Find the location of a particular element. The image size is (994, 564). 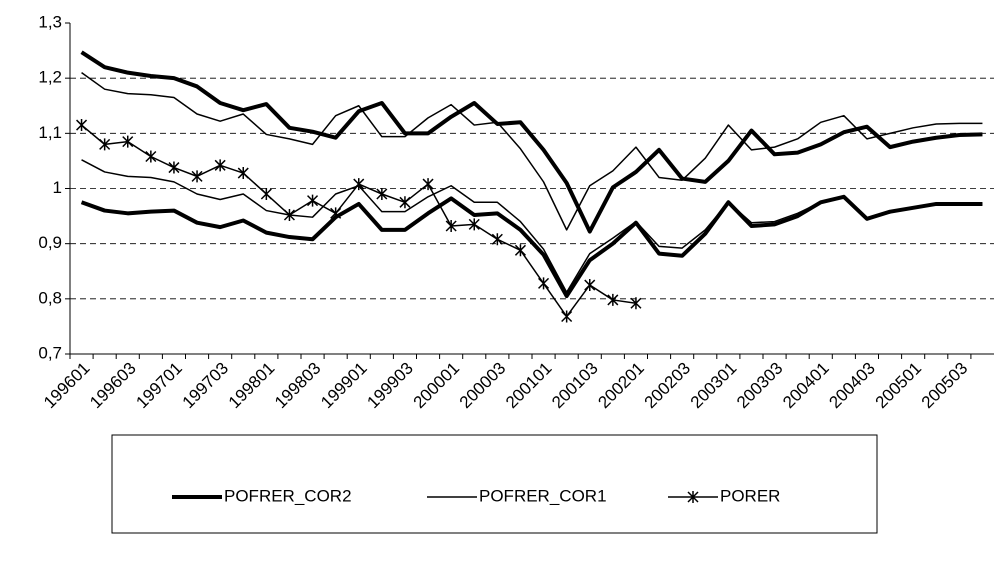

x-tick-label: 199603 is located at coordinates (113, 386).